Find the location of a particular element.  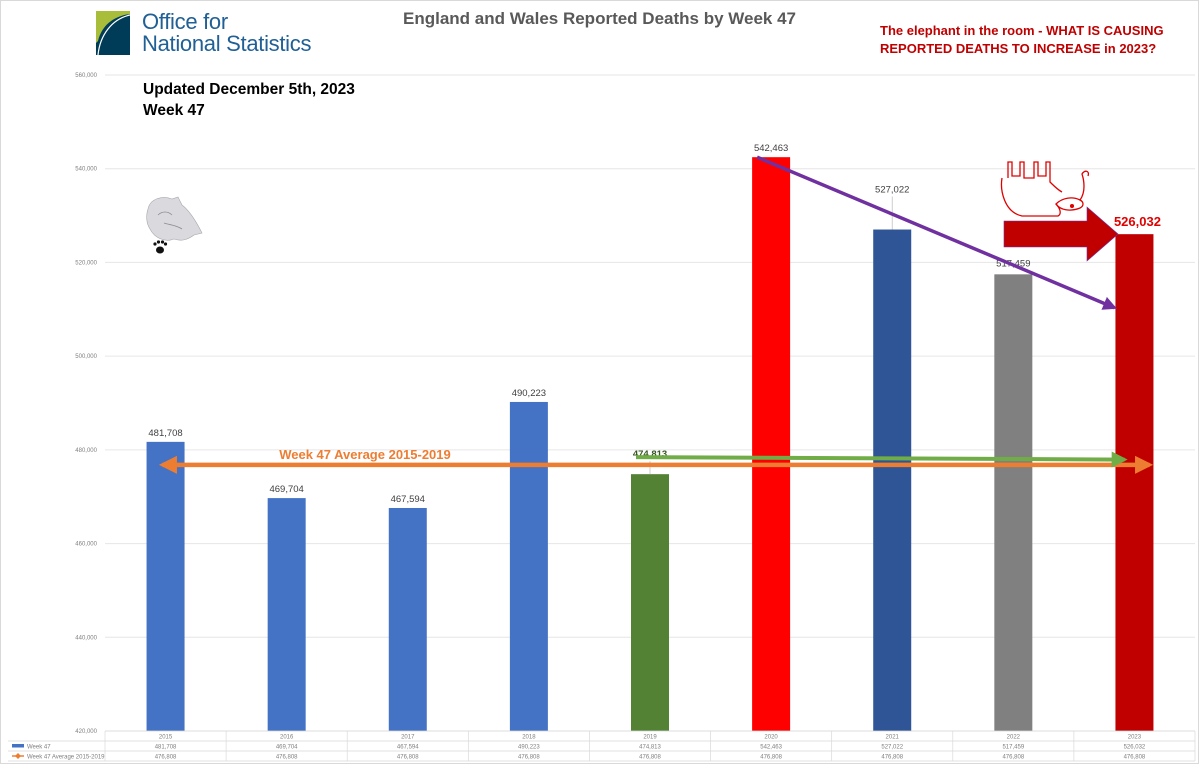

wolf-paw-icon is located at coordinates (174, 225).